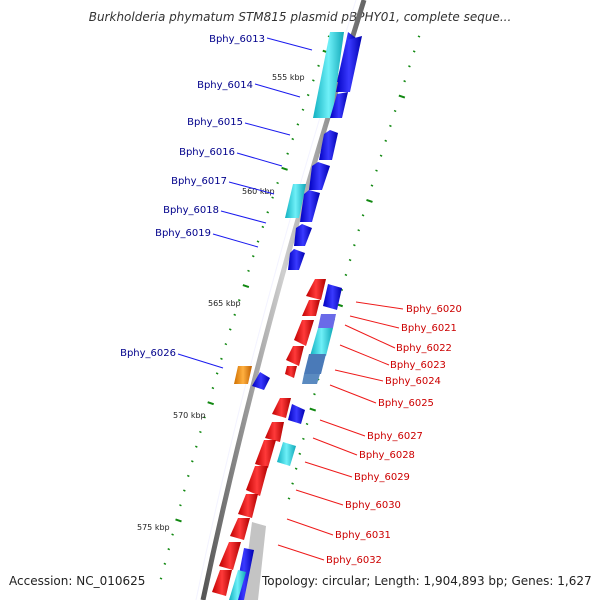 This screenshot has width=600, height=600. I want to click on gene-label-bphy-6027: Bphy_6027, so click(395, 436).